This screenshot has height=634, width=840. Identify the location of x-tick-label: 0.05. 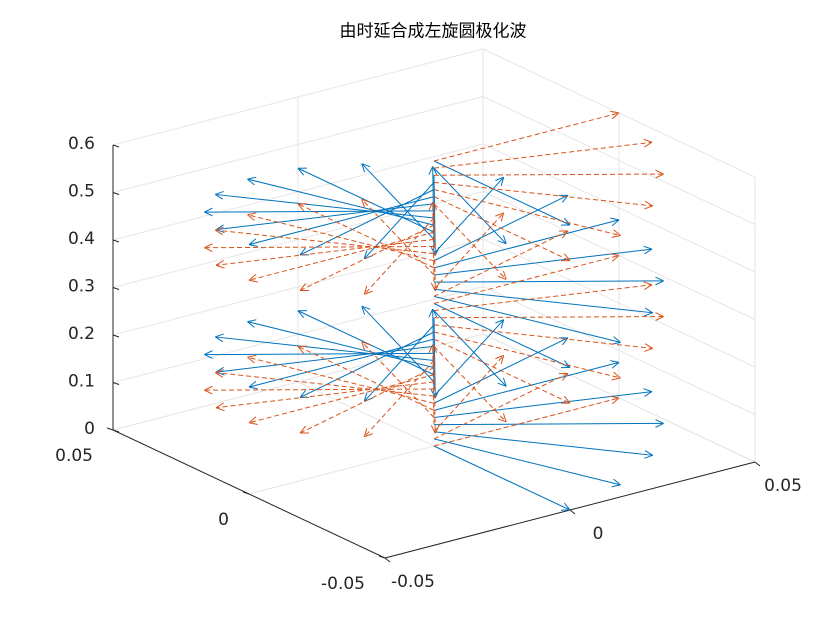
(783, 486).